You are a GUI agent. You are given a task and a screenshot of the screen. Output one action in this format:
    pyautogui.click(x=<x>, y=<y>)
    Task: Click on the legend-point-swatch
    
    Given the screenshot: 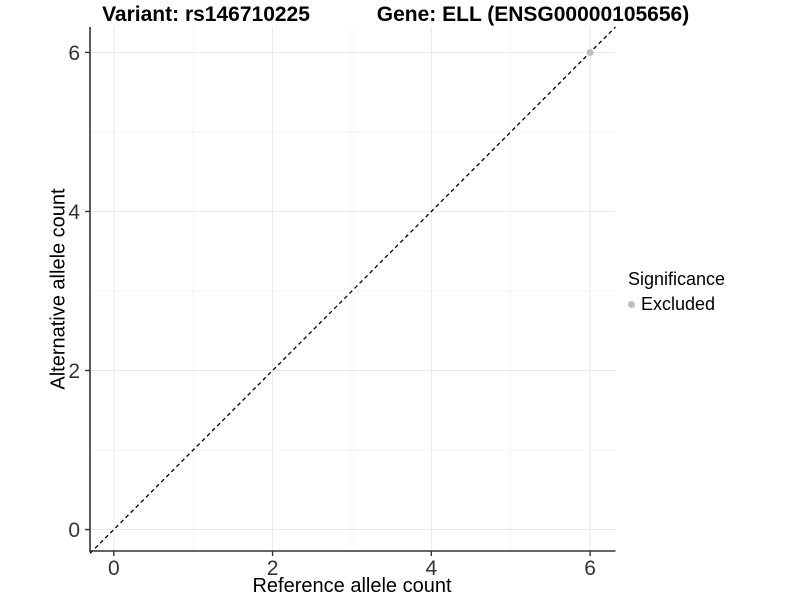 What is the action you would take?
    pyautogui.click(x=631, y=304)
    